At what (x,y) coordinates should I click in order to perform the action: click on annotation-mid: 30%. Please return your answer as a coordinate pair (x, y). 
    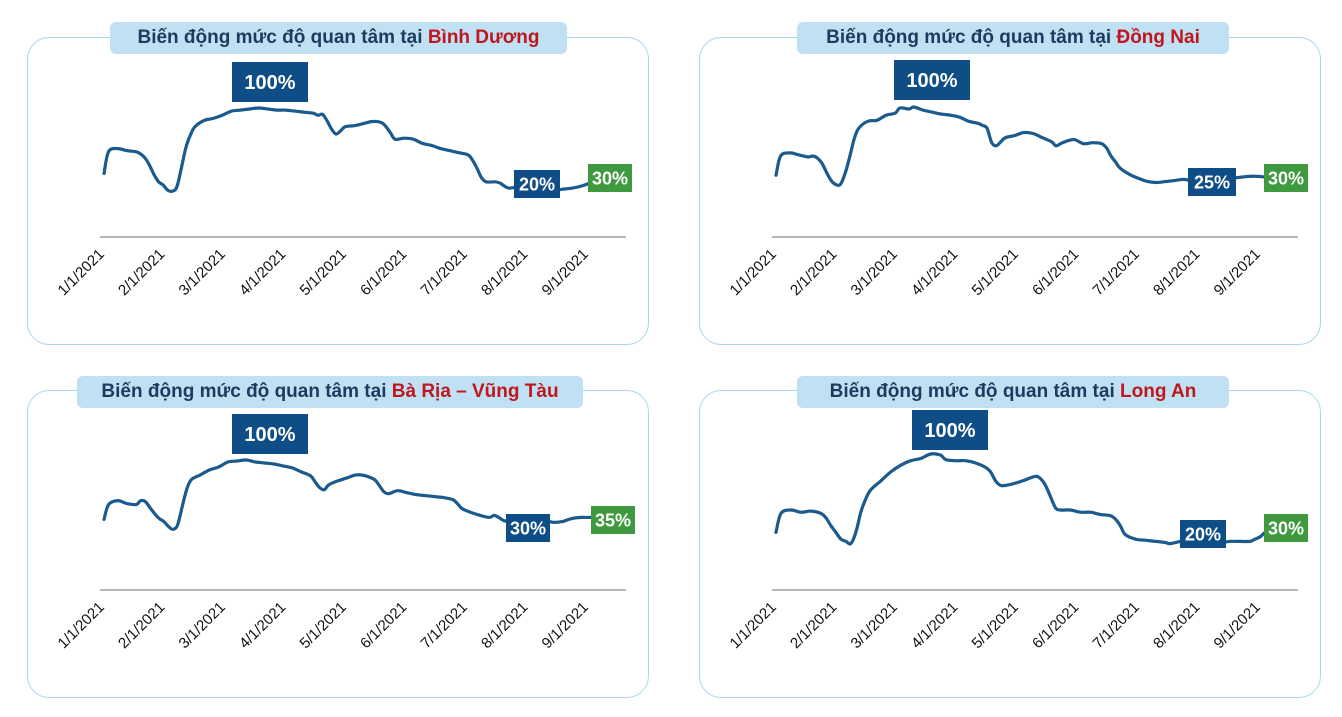
    Looking at the image, I should click on (528, 528).